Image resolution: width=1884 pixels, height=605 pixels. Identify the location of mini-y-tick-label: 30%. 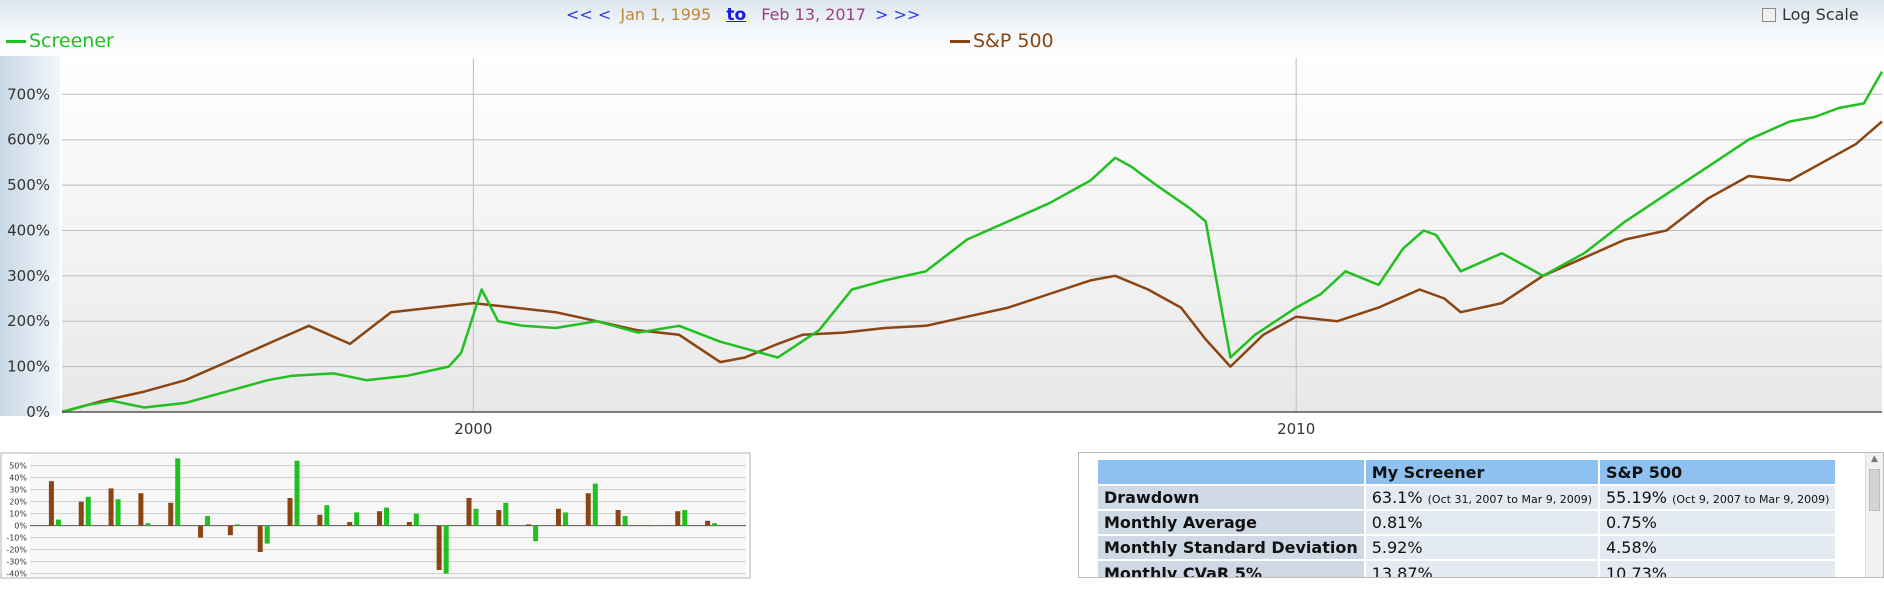
(18, 490).